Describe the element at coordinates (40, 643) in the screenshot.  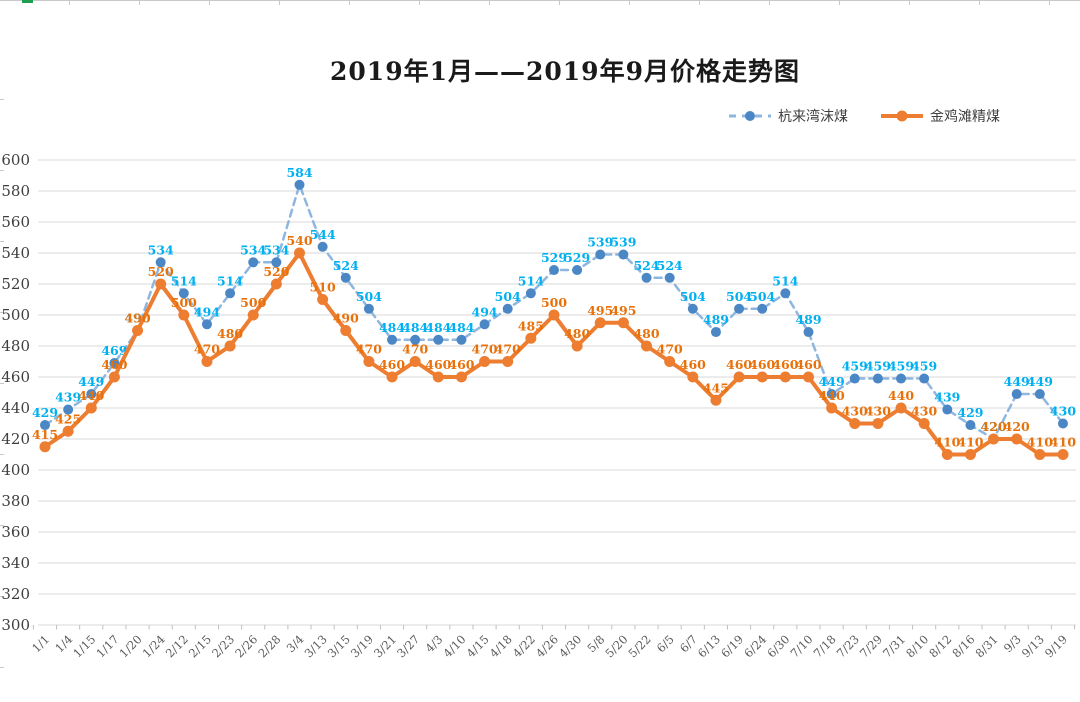
I see `x-axis-category-label: 1/1` at that location.